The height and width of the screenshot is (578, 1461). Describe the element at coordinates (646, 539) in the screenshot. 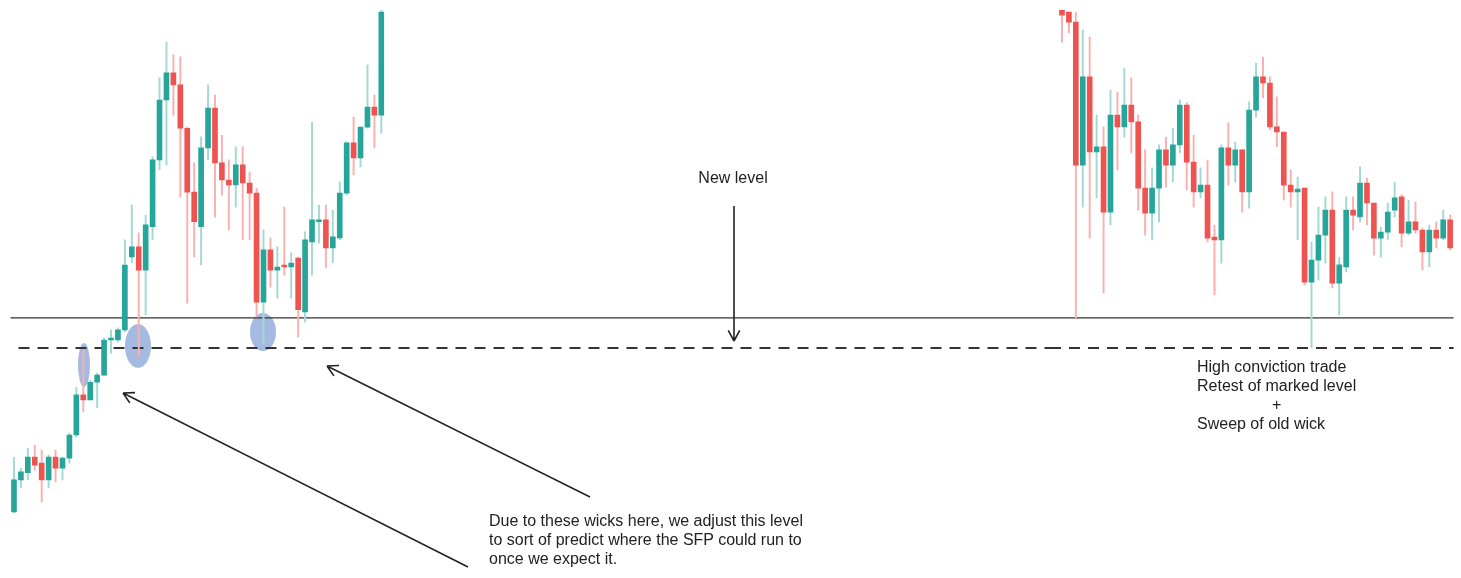

I see `text: Due to these wicks here, we adjust this level to sort of predict where the SFP could run to once we expect it.` at that location.